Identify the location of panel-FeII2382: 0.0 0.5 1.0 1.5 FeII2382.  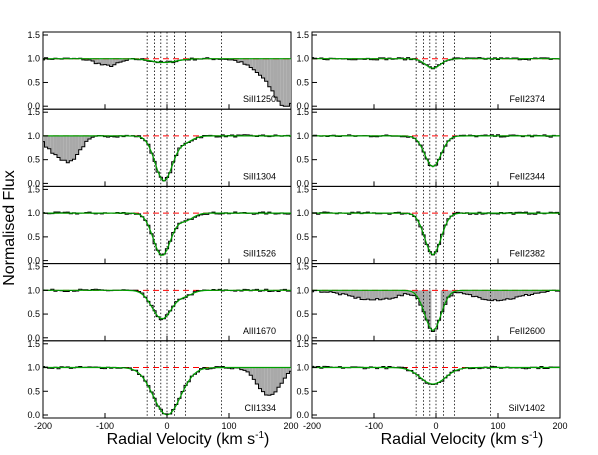
(428, 225).